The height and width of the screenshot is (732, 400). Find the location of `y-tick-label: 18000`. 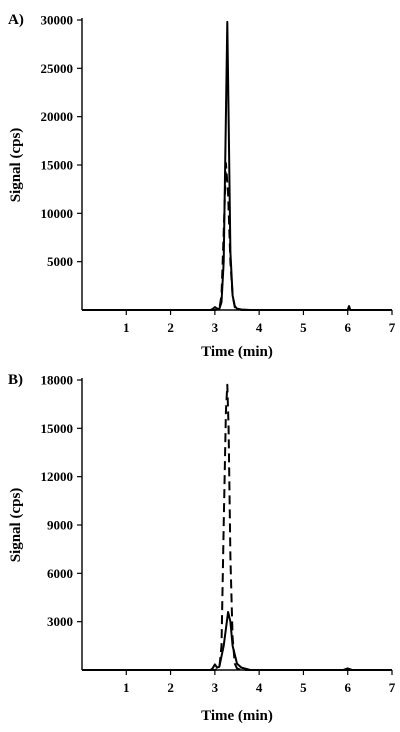

y-tick-label: 18000 is located at coordinates (57, 380).